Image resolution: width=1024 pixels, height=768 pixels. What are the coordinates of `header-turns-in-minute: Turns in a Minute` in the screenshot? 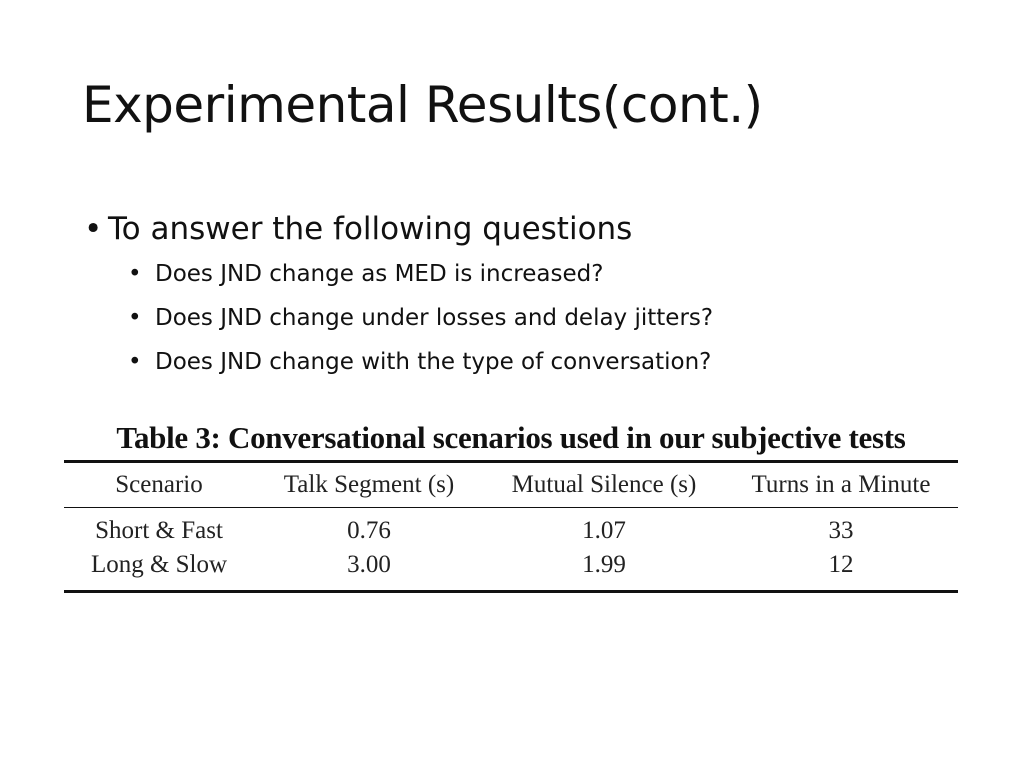 It's located at (841, 484).